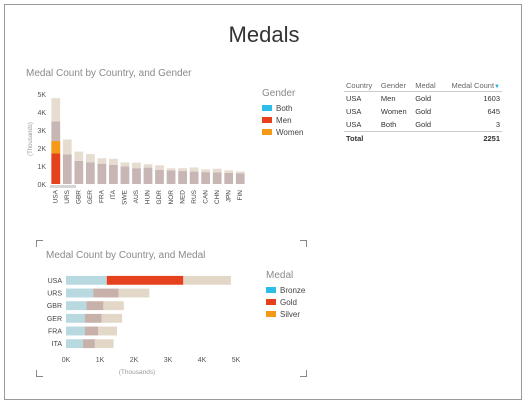 Image resolution: width=528 pixels, height=406 pixels. What do you see at coordinates (109, 73) in the screenshot?
I see `gender-chart-title: Medal Count by Country, and Gender` at bounding box center [109, 73].